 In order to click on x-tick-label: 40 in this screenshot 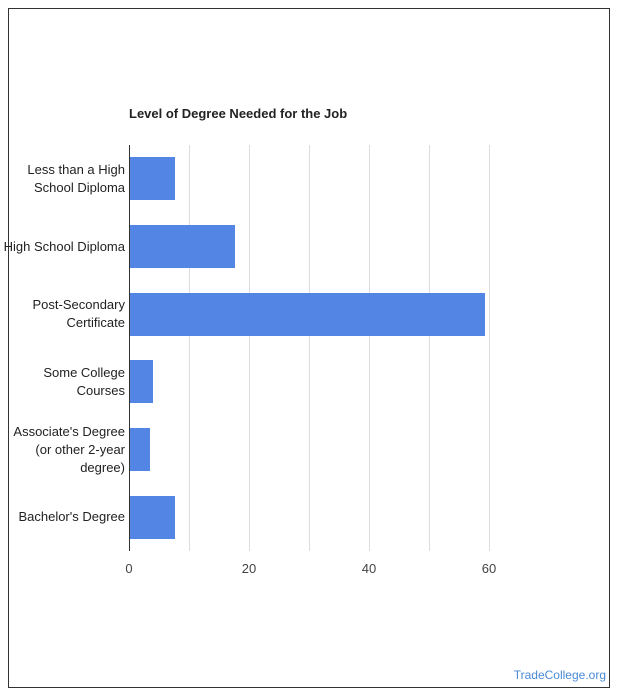, I will do `click(369, 568)`.